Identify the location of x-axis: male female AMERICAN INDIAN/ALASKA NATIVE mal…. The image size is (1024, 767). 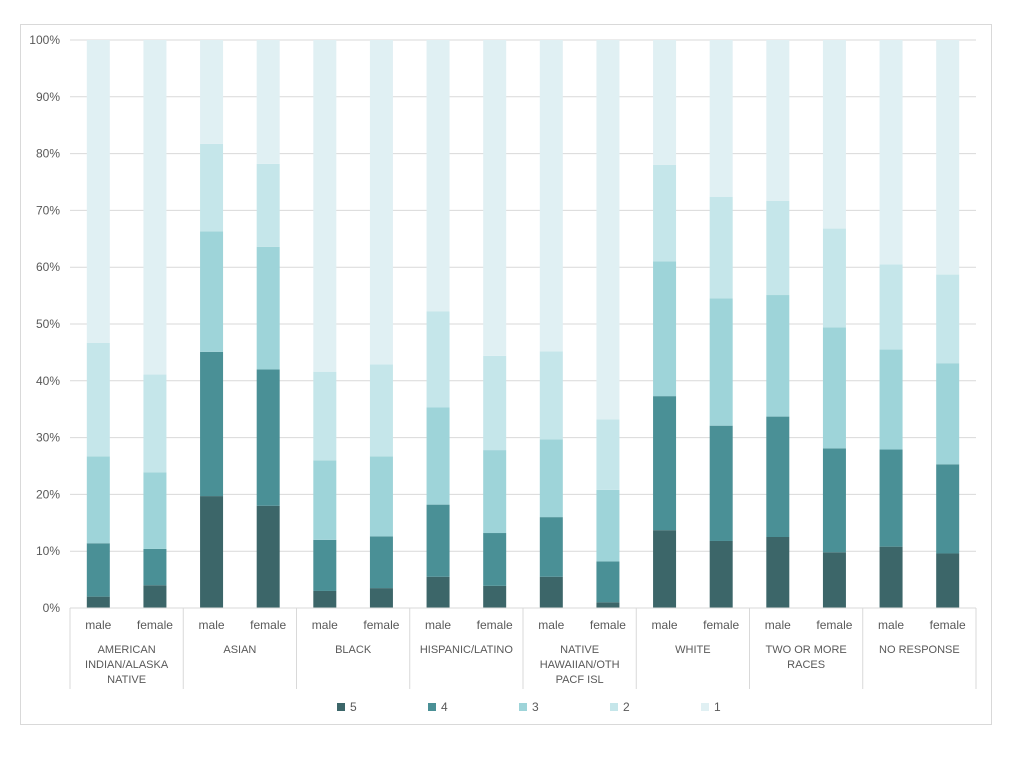
(523, 648).